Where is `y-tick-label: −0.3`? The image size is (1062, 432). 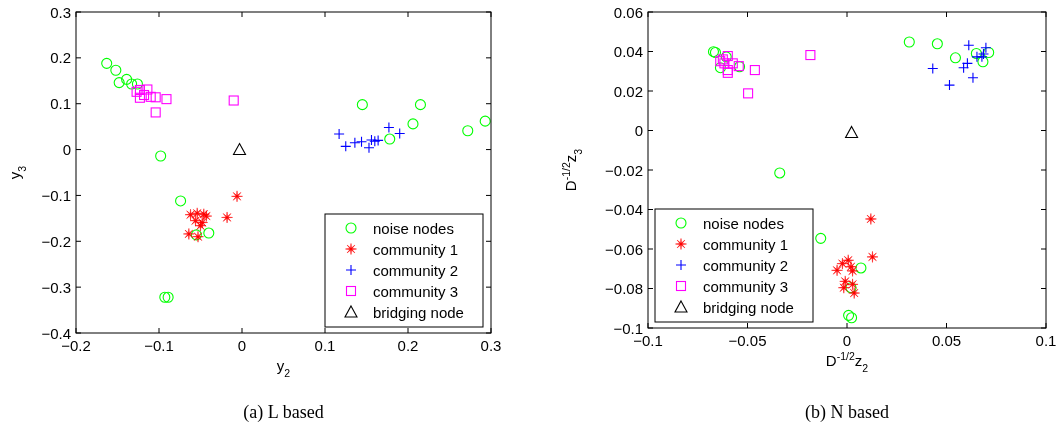 y-tick-label: −0.3 is located at coordinates (56, 287).